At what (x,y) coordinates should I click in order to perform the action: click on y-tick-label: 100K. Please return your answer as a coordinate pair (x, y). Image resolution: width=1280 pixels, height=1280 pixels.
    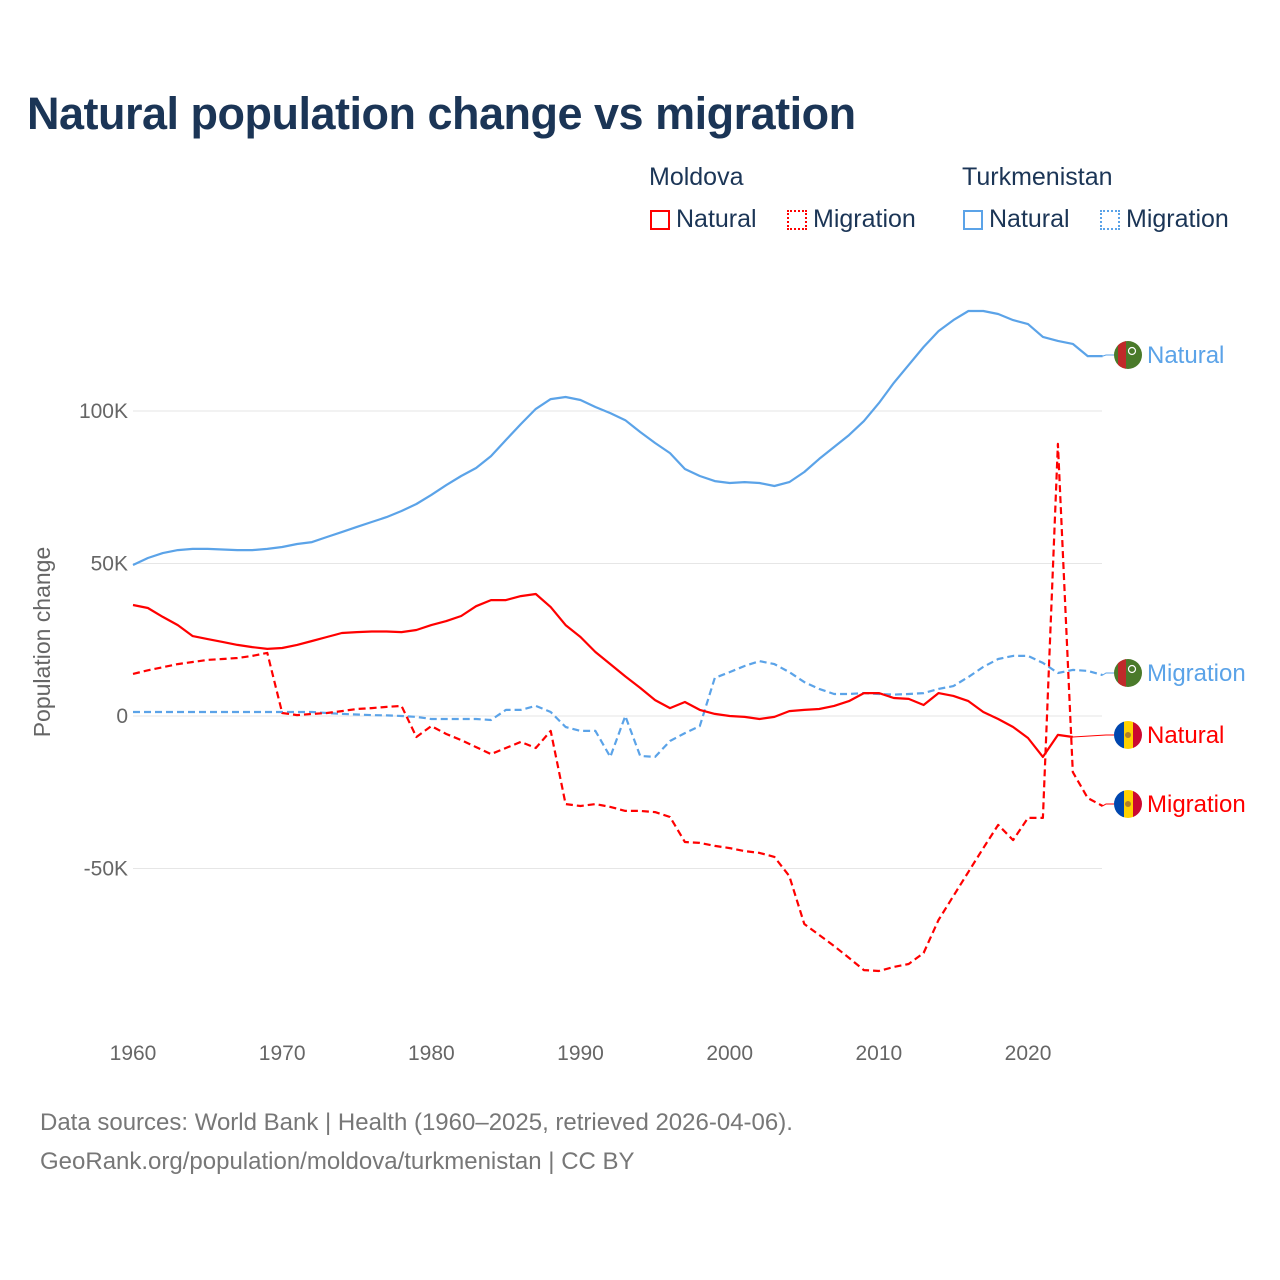
    Looking at the image, I should click on (103, 411).